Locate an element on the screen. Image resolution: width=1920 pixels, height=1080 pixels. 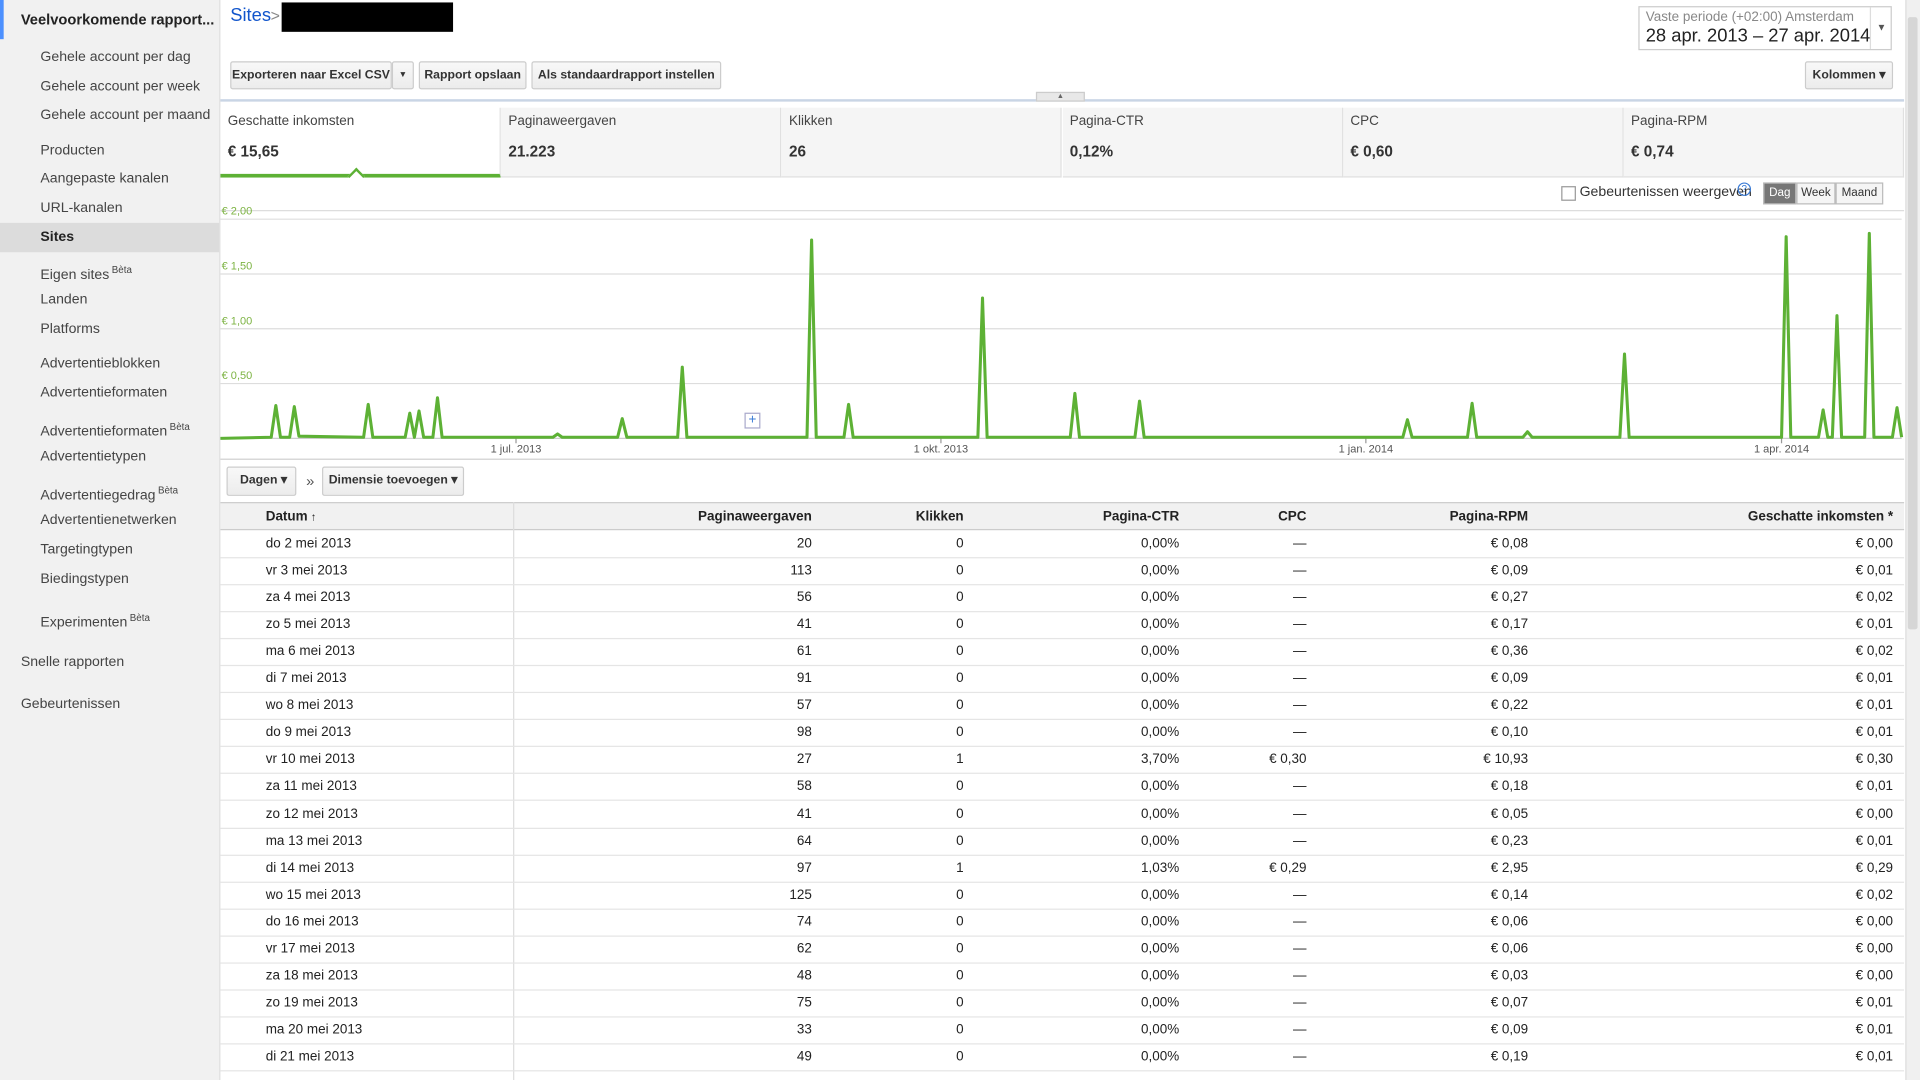
period-button: Week is located at coordinates (1816, 193).